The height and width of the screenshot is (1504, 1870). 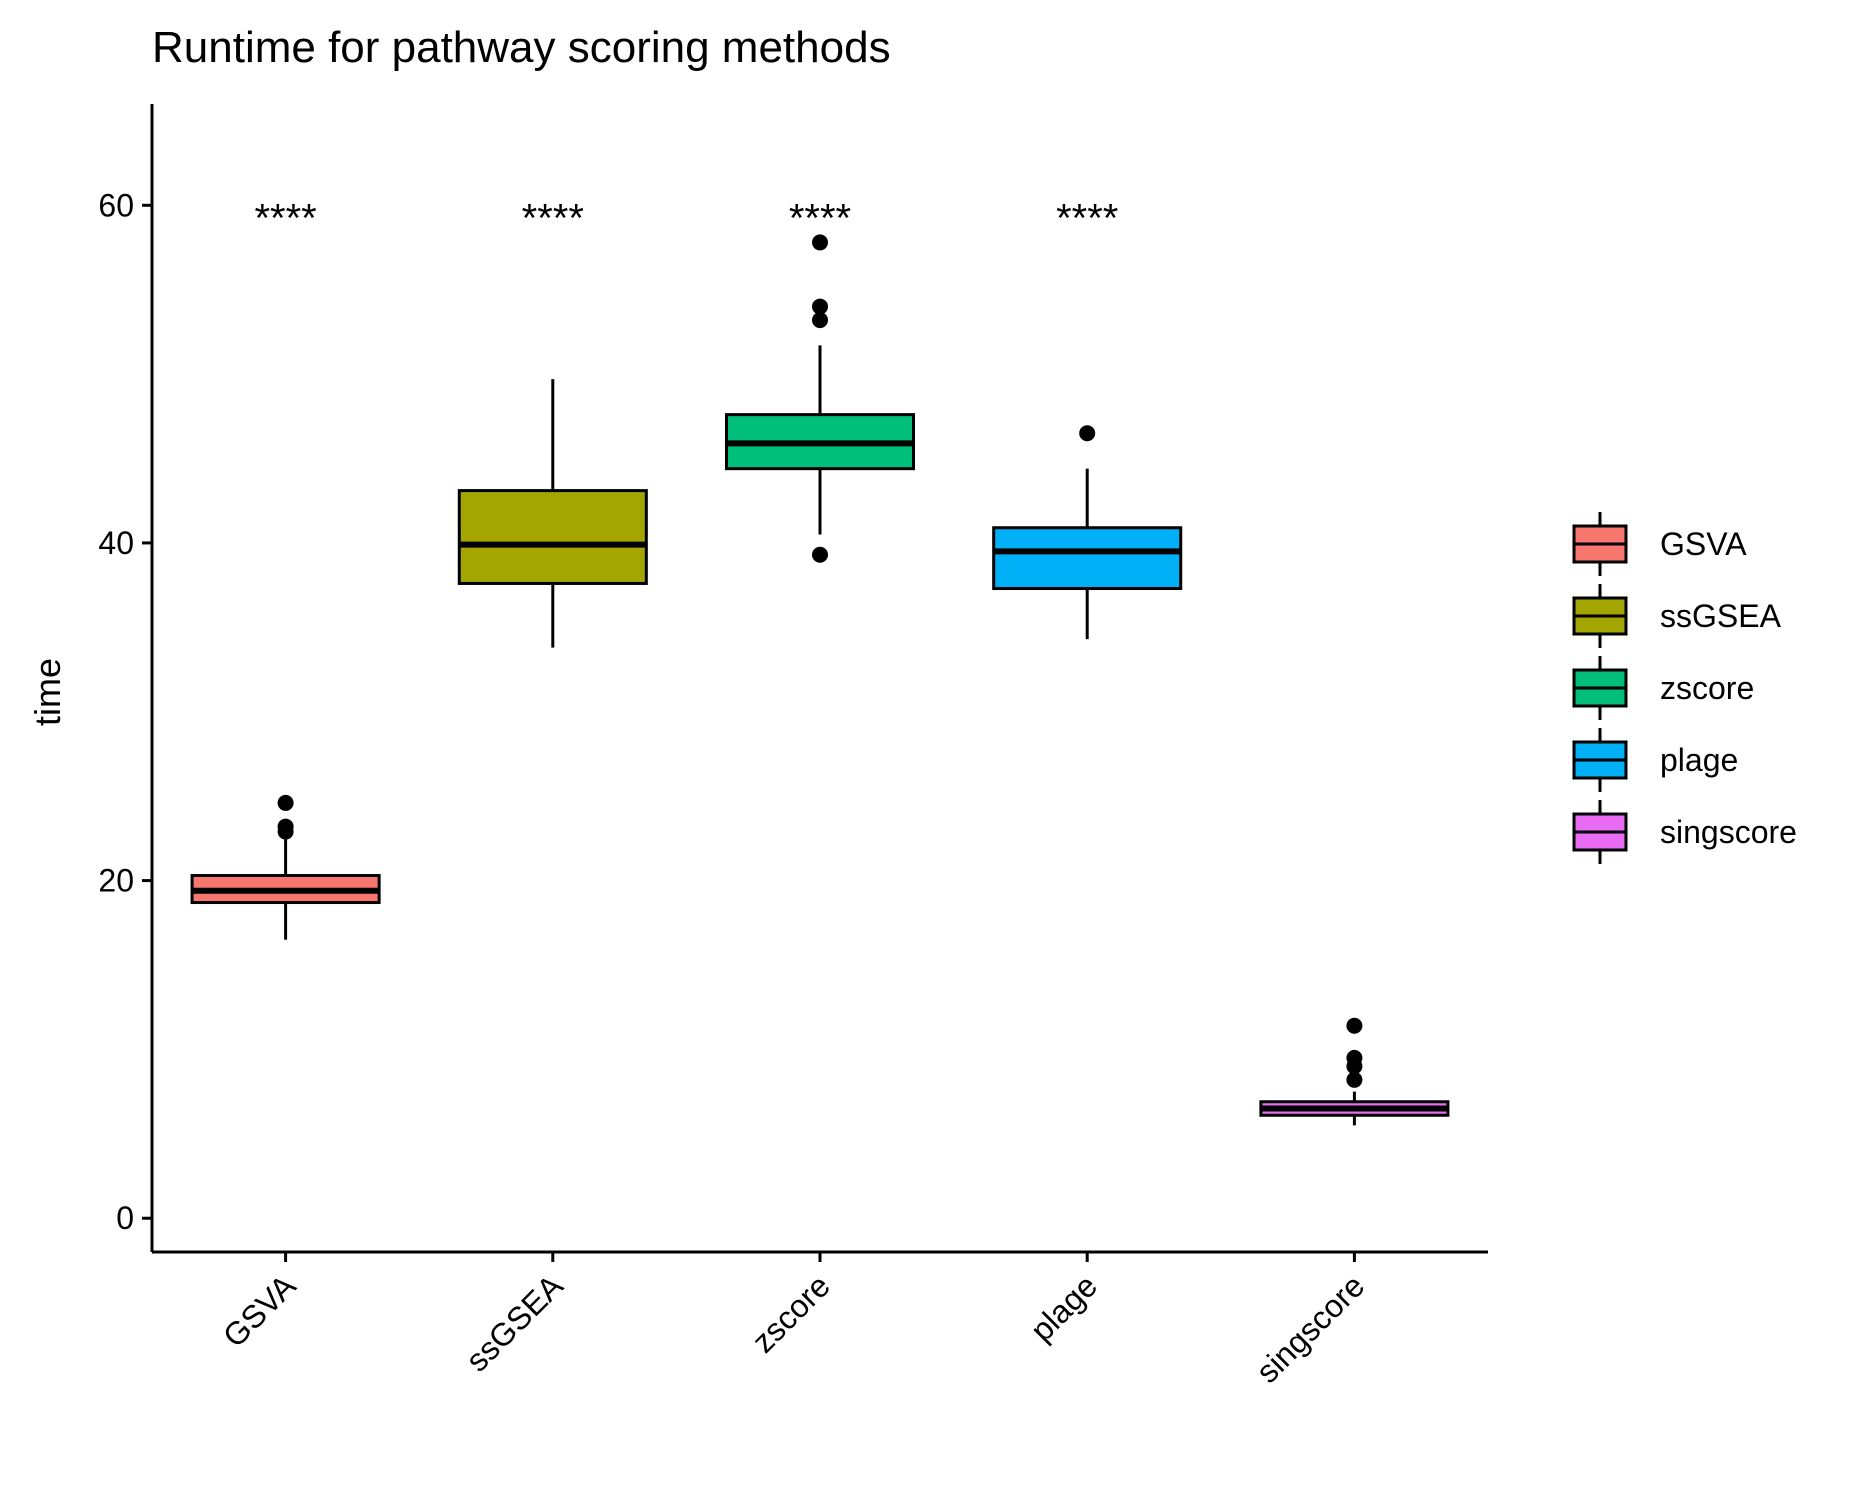 I want to click on legend-item-singscore: singscore, so click(x=1684, y=832).